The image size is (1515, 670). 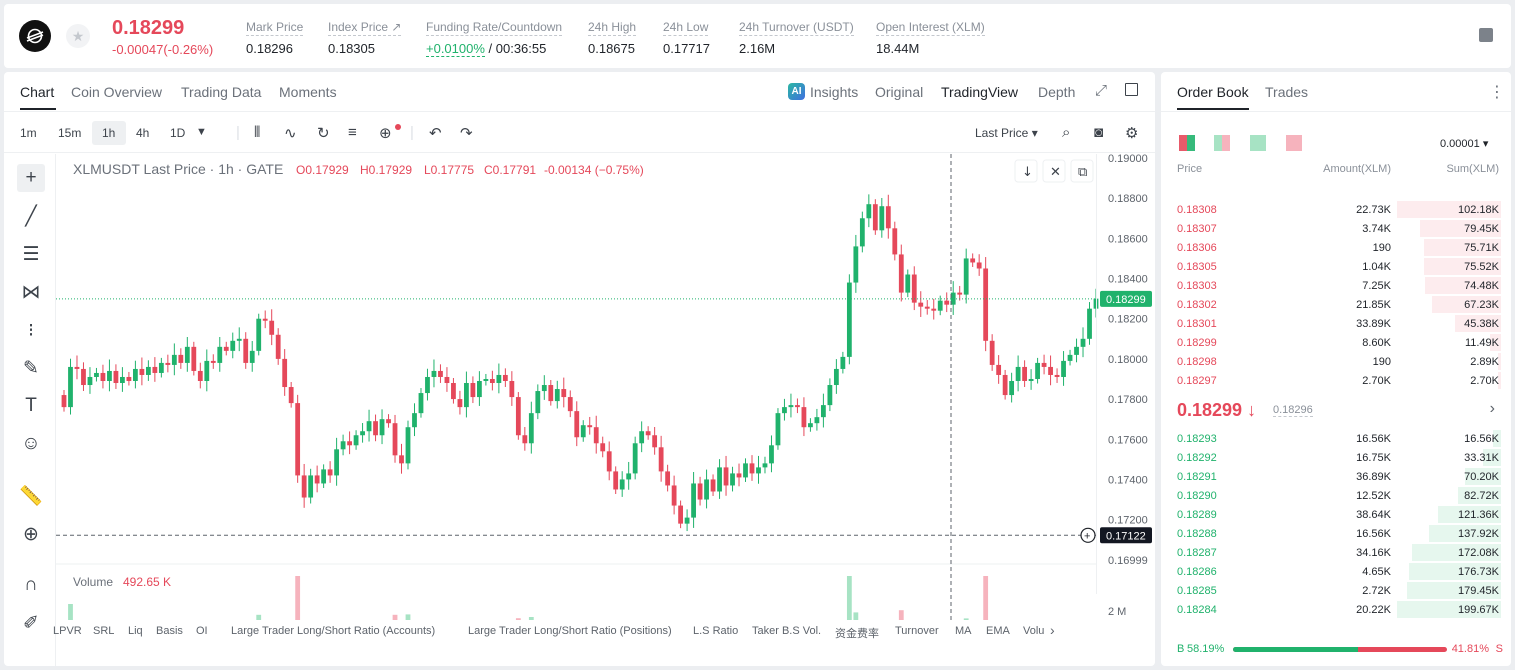 What do you see at coordinates (1034, 631) in the screenshot?
I see `indicator-item: Volu` at bounding box center [1034, 631].